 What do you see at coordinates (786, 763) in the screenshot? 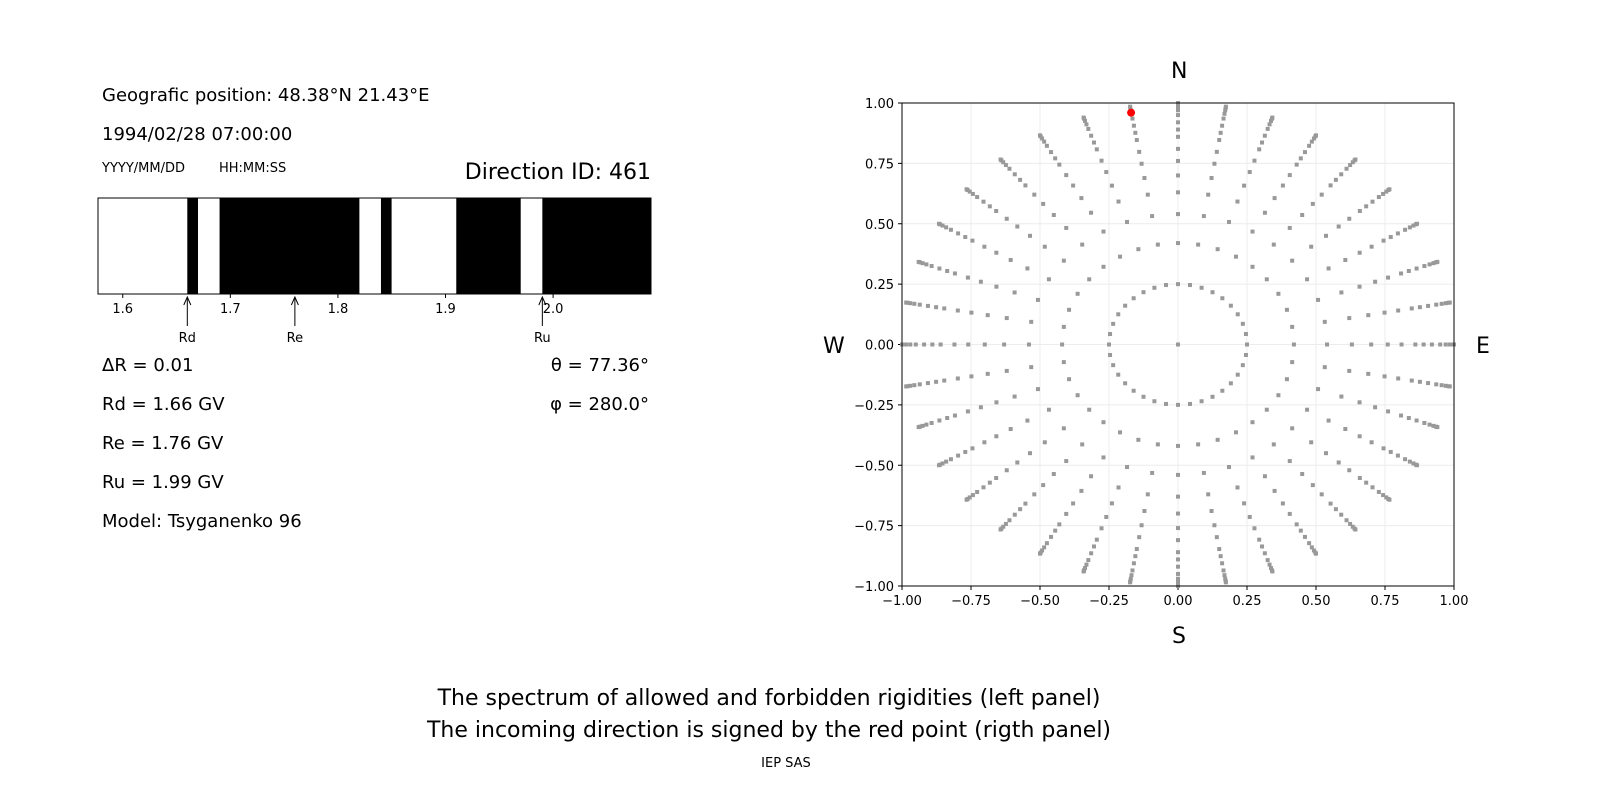
I see `credit: IEP SAS` at bounding box center [786, 763].